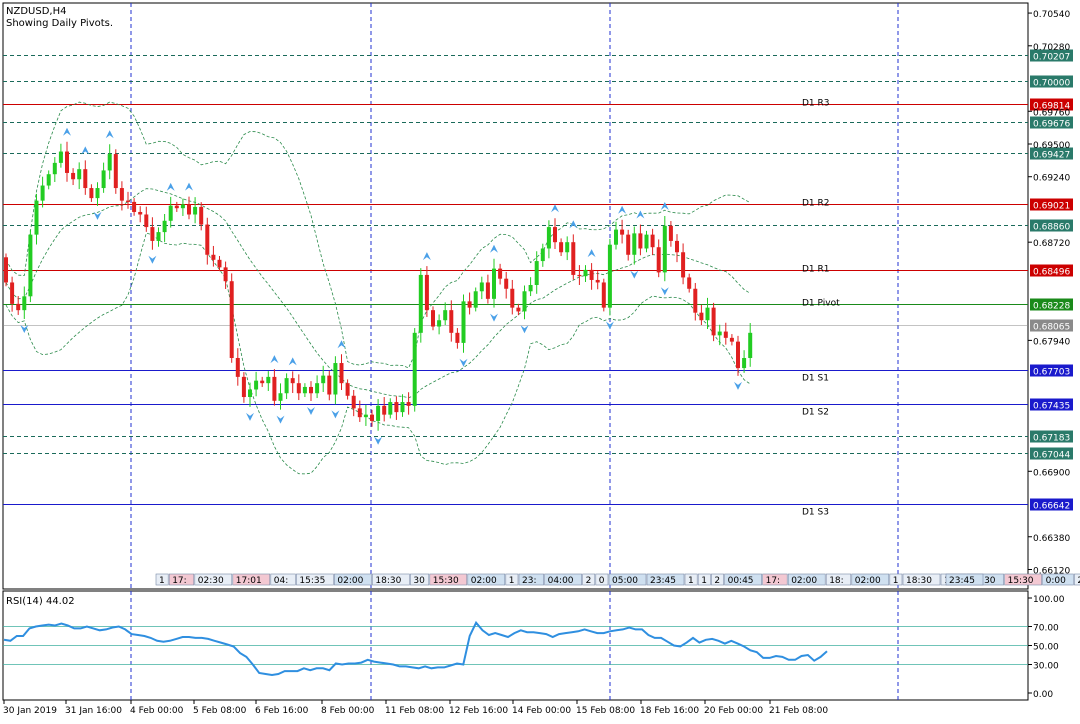 The width and height of the screenshot is (1080, 724). Describe the element at coordinates (798, 711) in the screenshot. I see `x-tick-label-12: 21 Feb 08:00` at that location.